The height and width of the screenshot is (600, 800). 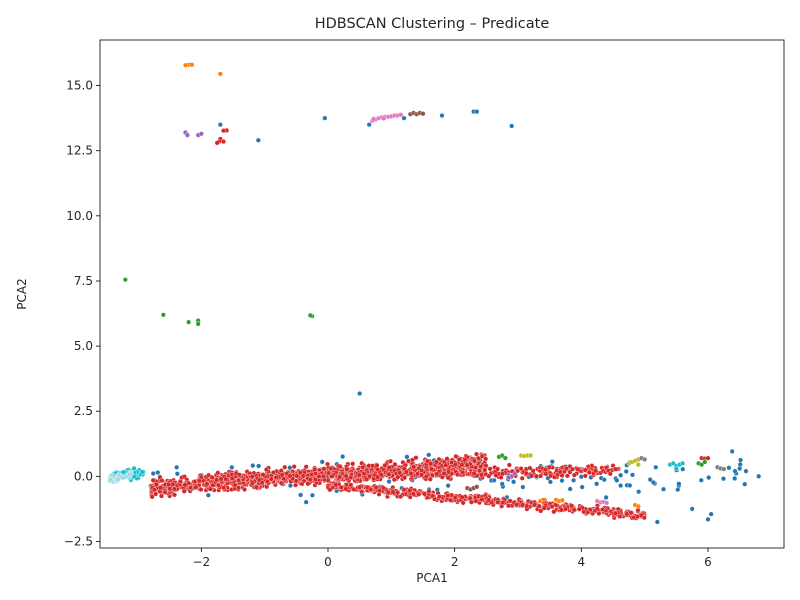 I want to click on x-tick-label: −2, so click(x=201, y=562).